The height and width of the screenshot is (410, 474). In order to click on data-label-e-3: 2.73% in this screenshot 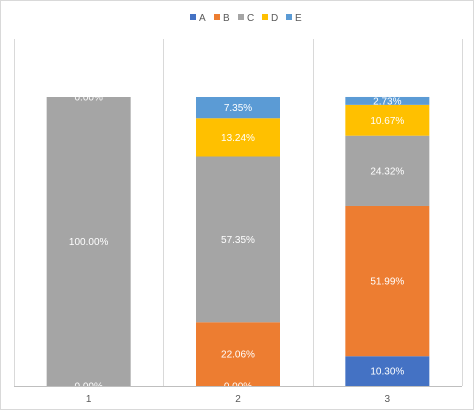, I will do `click(387, 101)`.